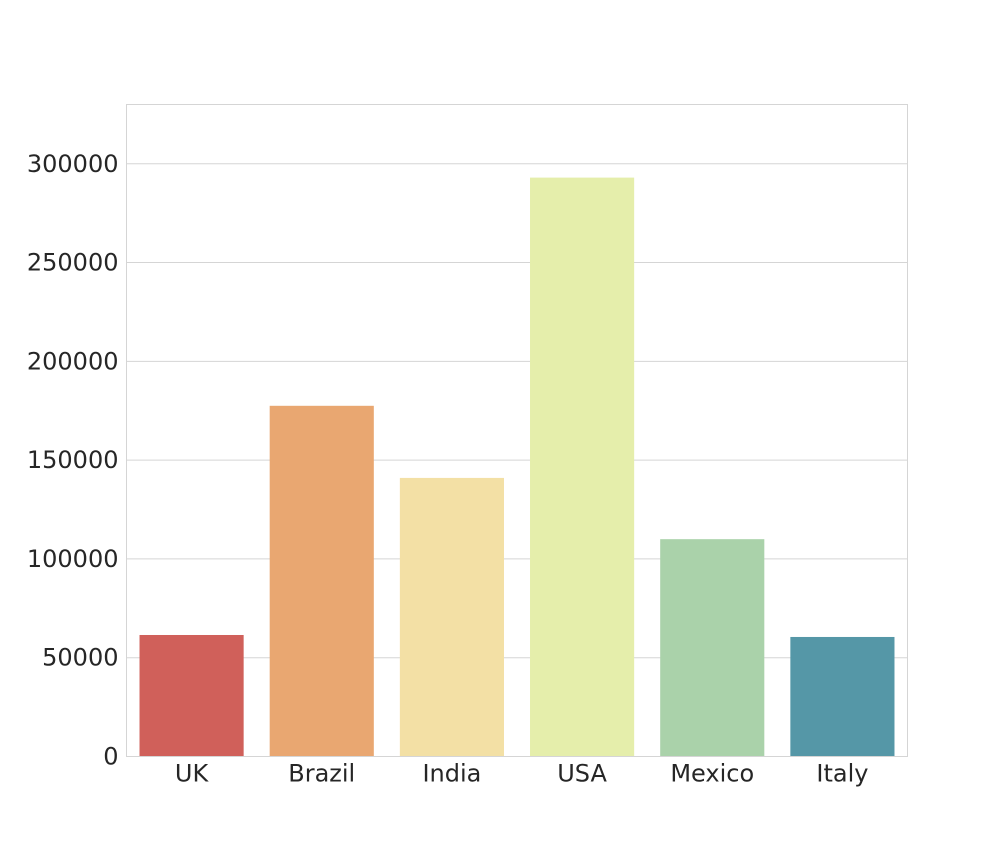 This screenshot has height=864, width=1008. Describe the element at coordinates (582, 774) in the screenshot. I see `x-tick-label-usa: USA` at that location.